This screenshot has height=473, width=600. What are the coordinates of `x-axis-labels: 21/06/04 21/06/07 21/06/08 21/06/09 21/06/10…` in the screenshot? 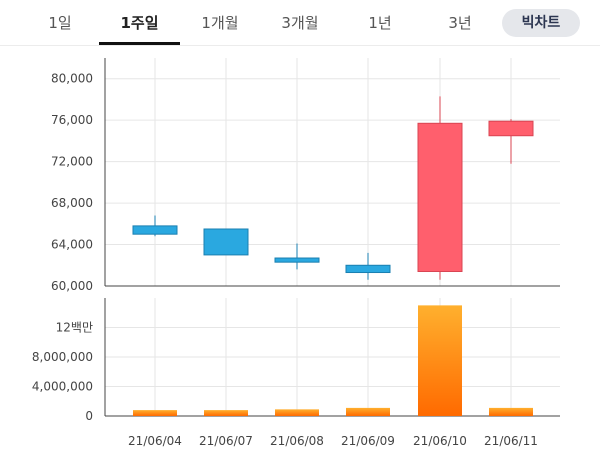 It's located at (333, 441).